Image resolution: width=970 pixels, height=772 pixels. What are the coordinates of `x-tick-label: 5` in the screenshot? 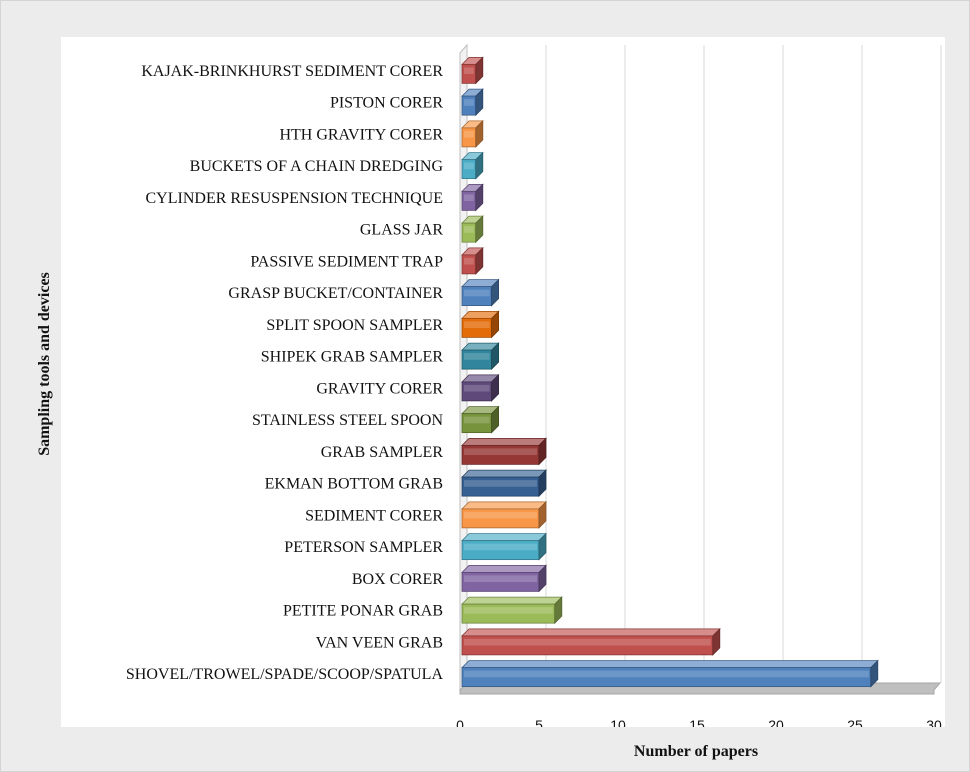 It's located at (539, 722).